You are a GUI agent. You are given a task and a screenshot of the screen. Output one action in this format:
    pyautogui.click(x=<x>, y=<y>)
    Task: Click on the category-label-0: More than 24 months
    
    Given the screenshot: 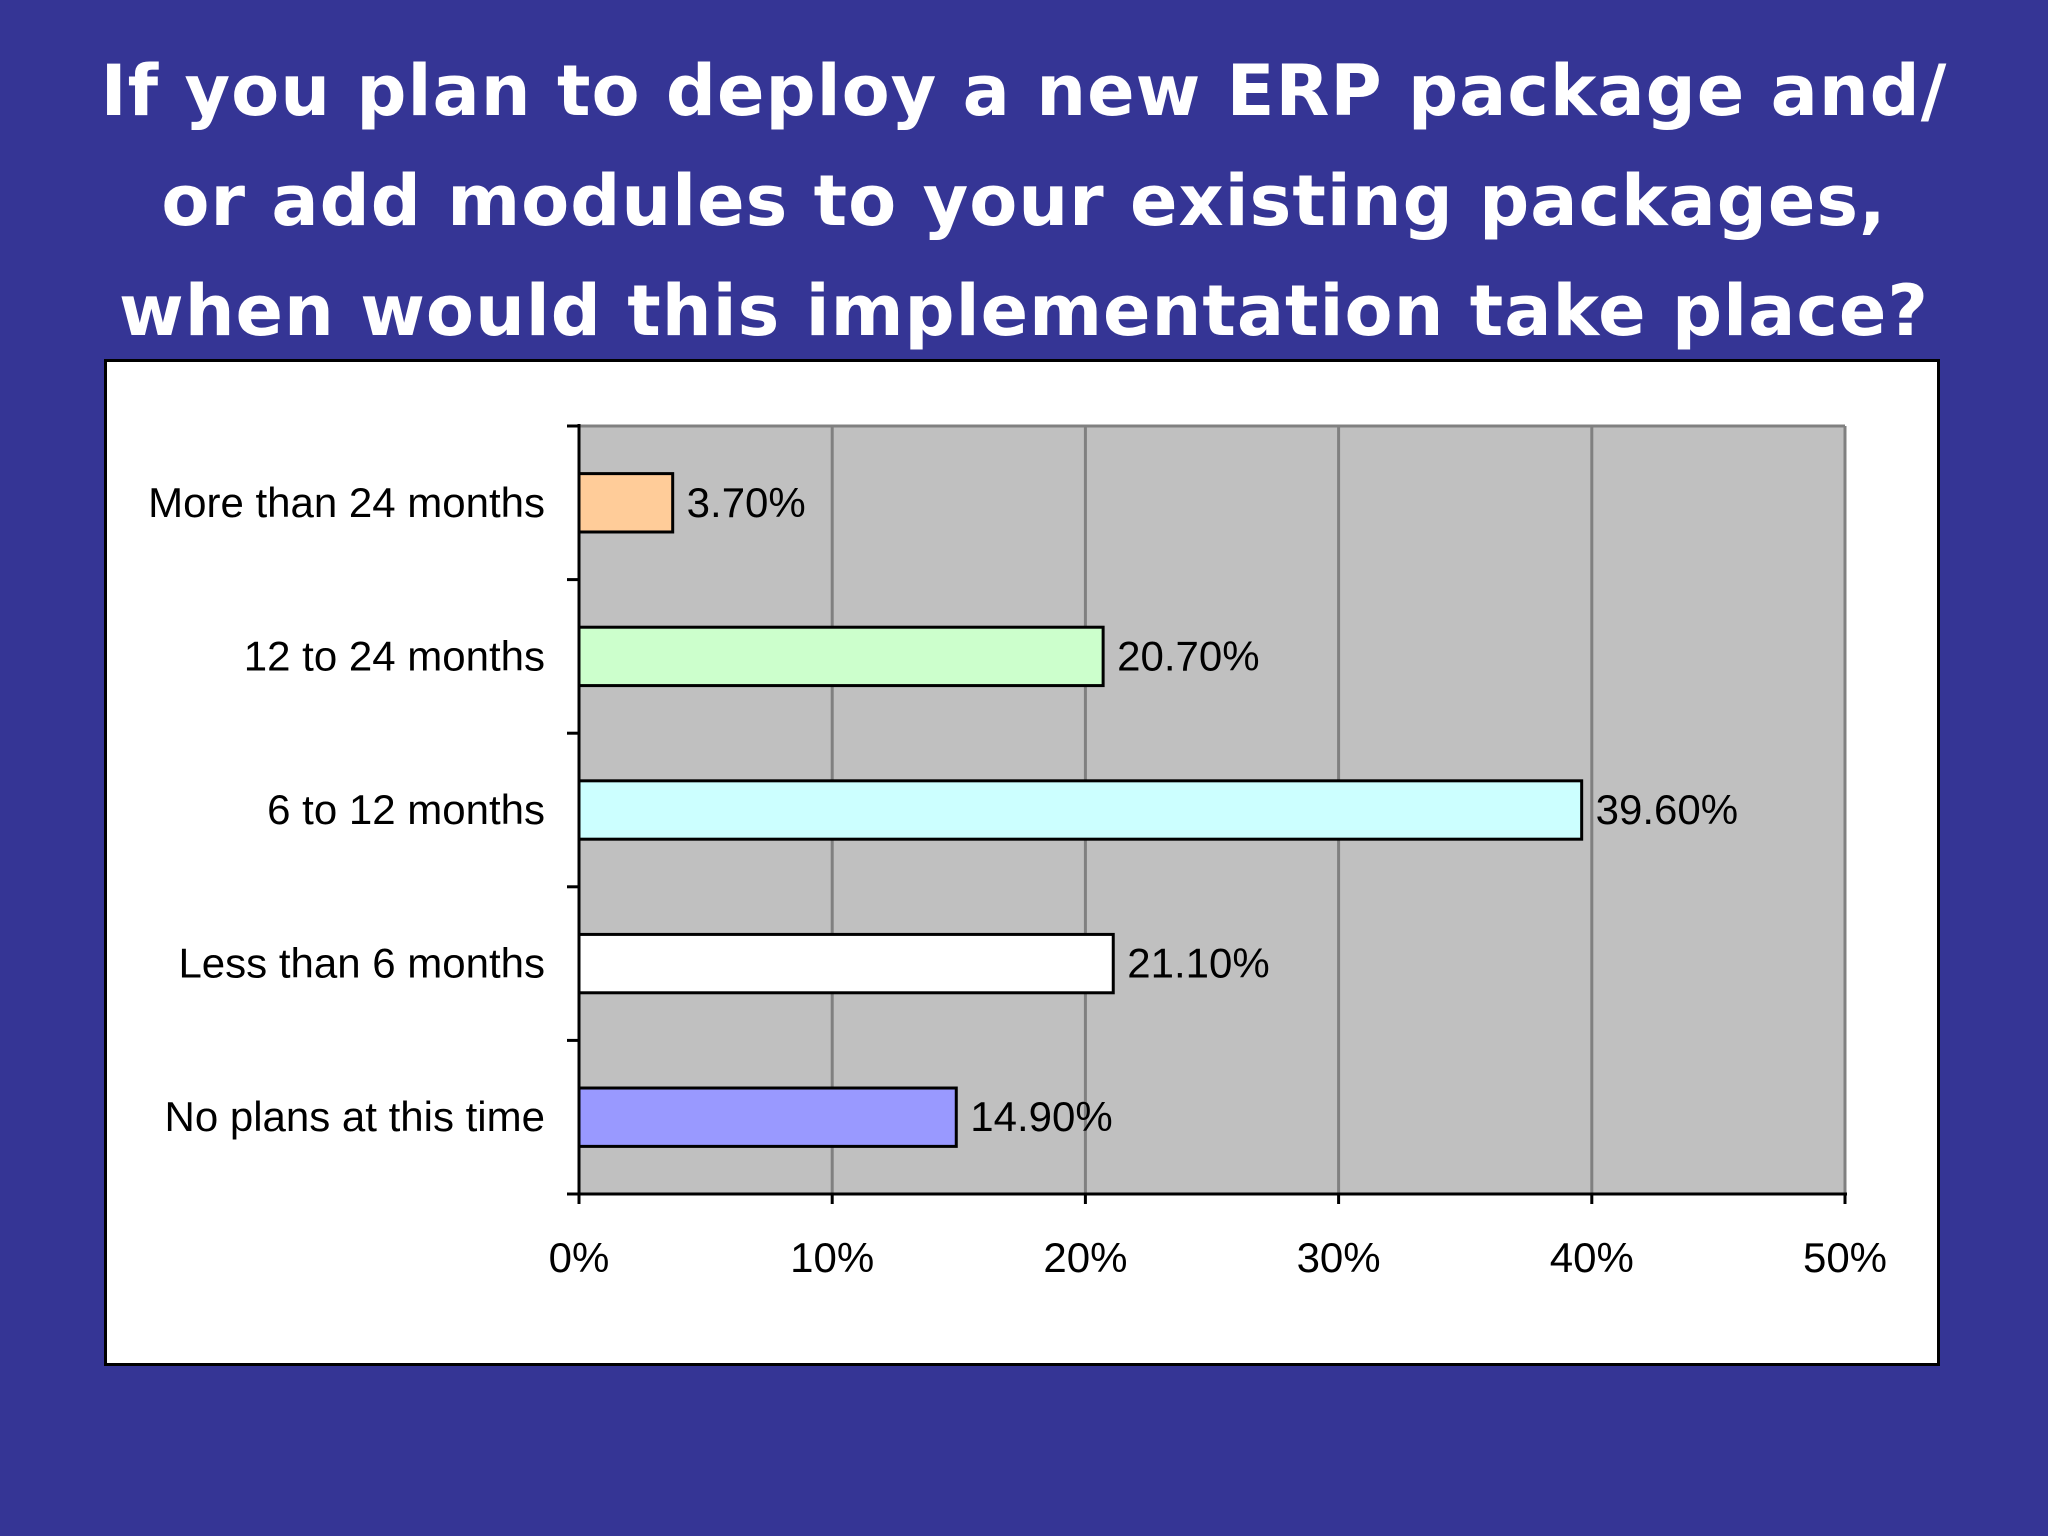 What is the action you would take?
    pyautogui.click(x=346, y=502)
    